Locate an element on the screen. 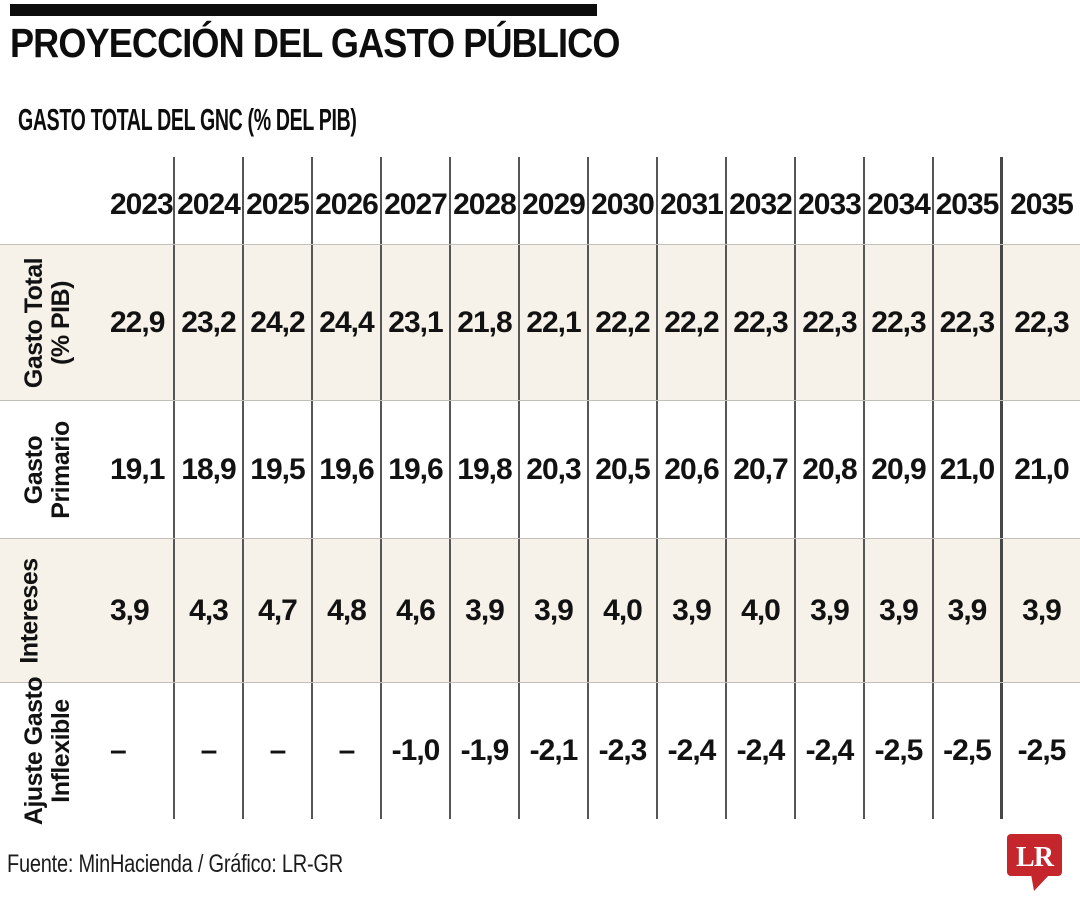 This screenshot has height=900, width=1080. value-cell: 4,8 is located at coordinates (345, 610).